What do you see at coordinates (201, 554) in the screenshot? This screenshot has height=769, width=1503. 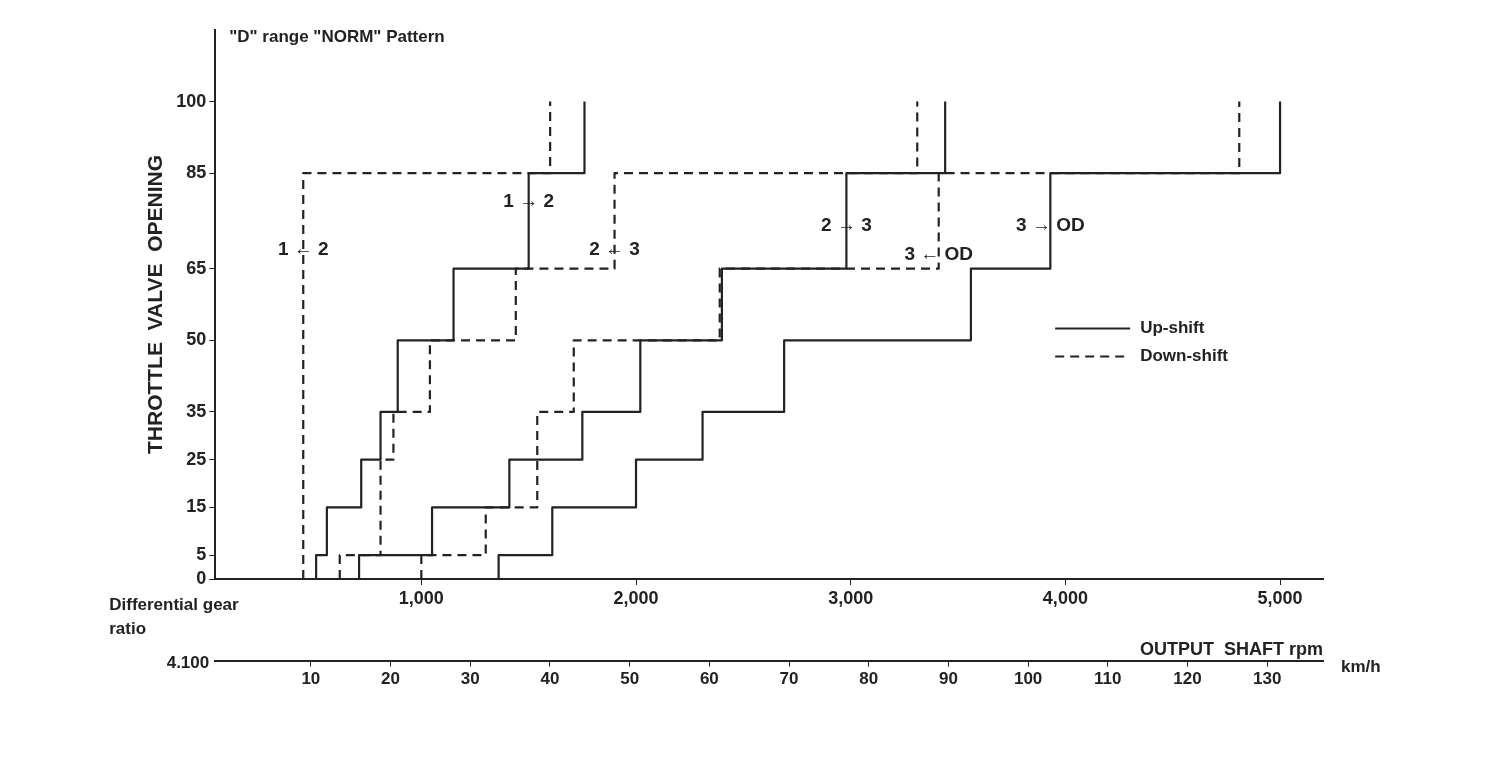 I see `y-tick-label: 5` at bounding box center [201, 554].